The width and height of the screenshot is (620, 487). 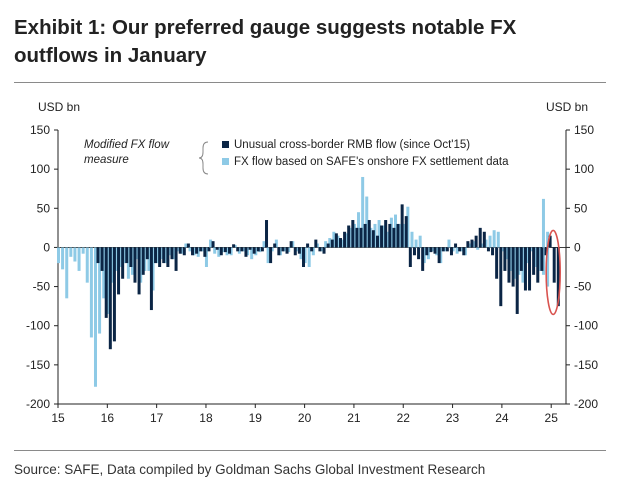 I want to click on x-tick-label: 16, so click(x=108, y=418).